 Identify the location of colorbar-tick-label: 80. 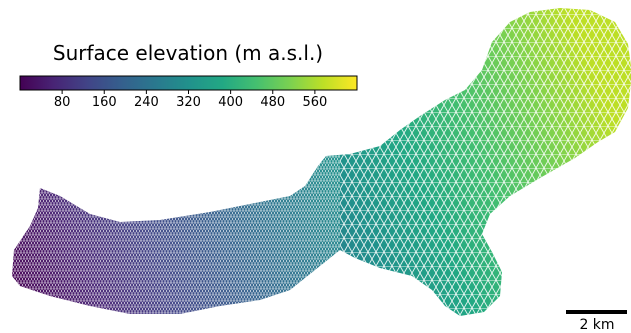
(62, 102).